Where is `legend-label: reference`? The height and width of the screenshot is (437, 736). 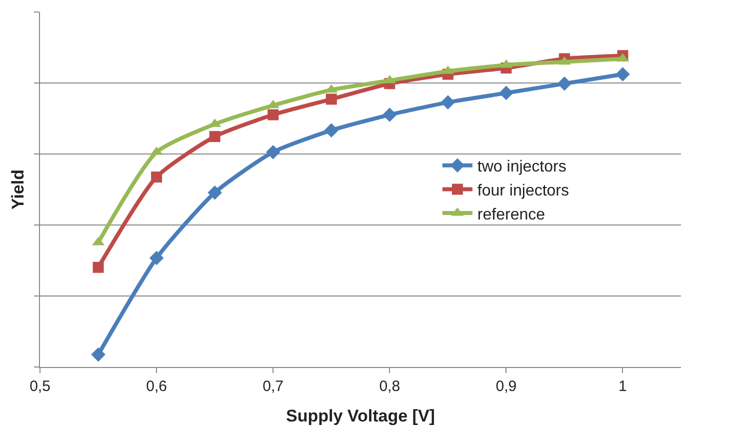 legend-label: reference is located at coordinates (511, 215).